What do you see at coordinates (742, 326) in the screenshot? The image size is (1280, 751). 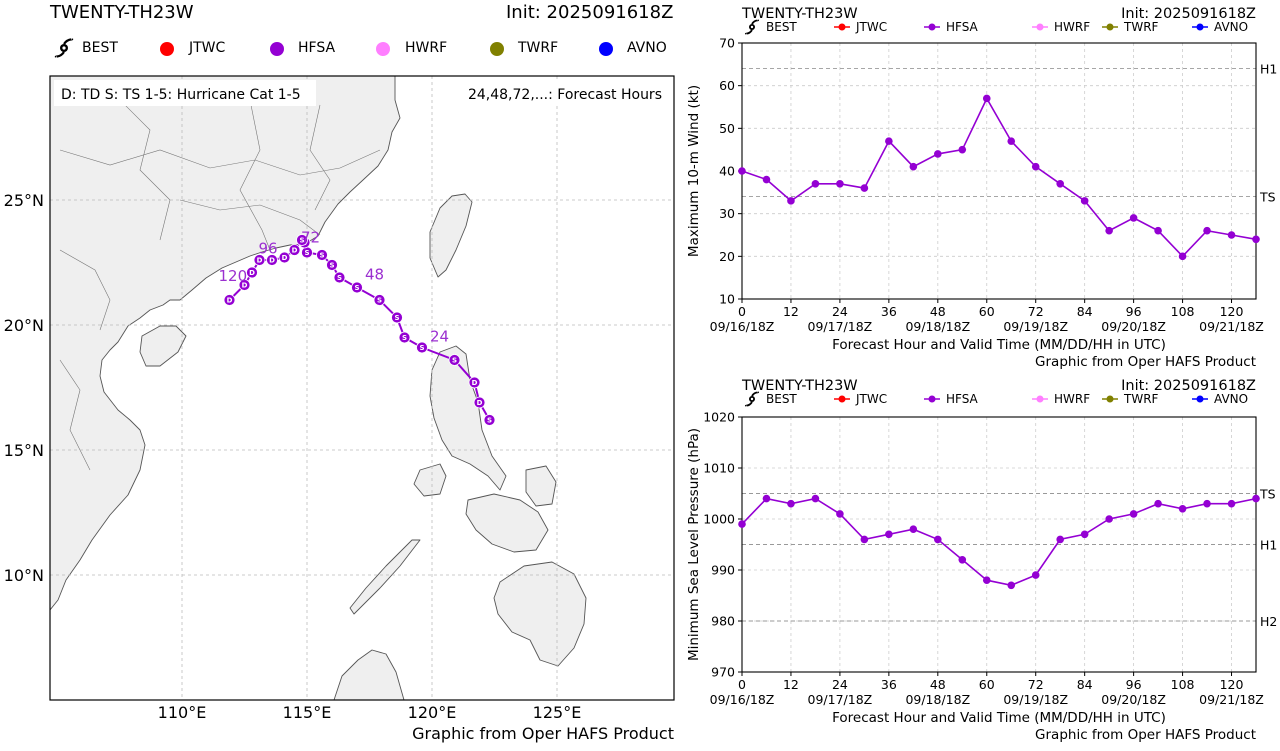 I see `date-tick-label: 09/16/18Z` at bounding box center [742, 326].